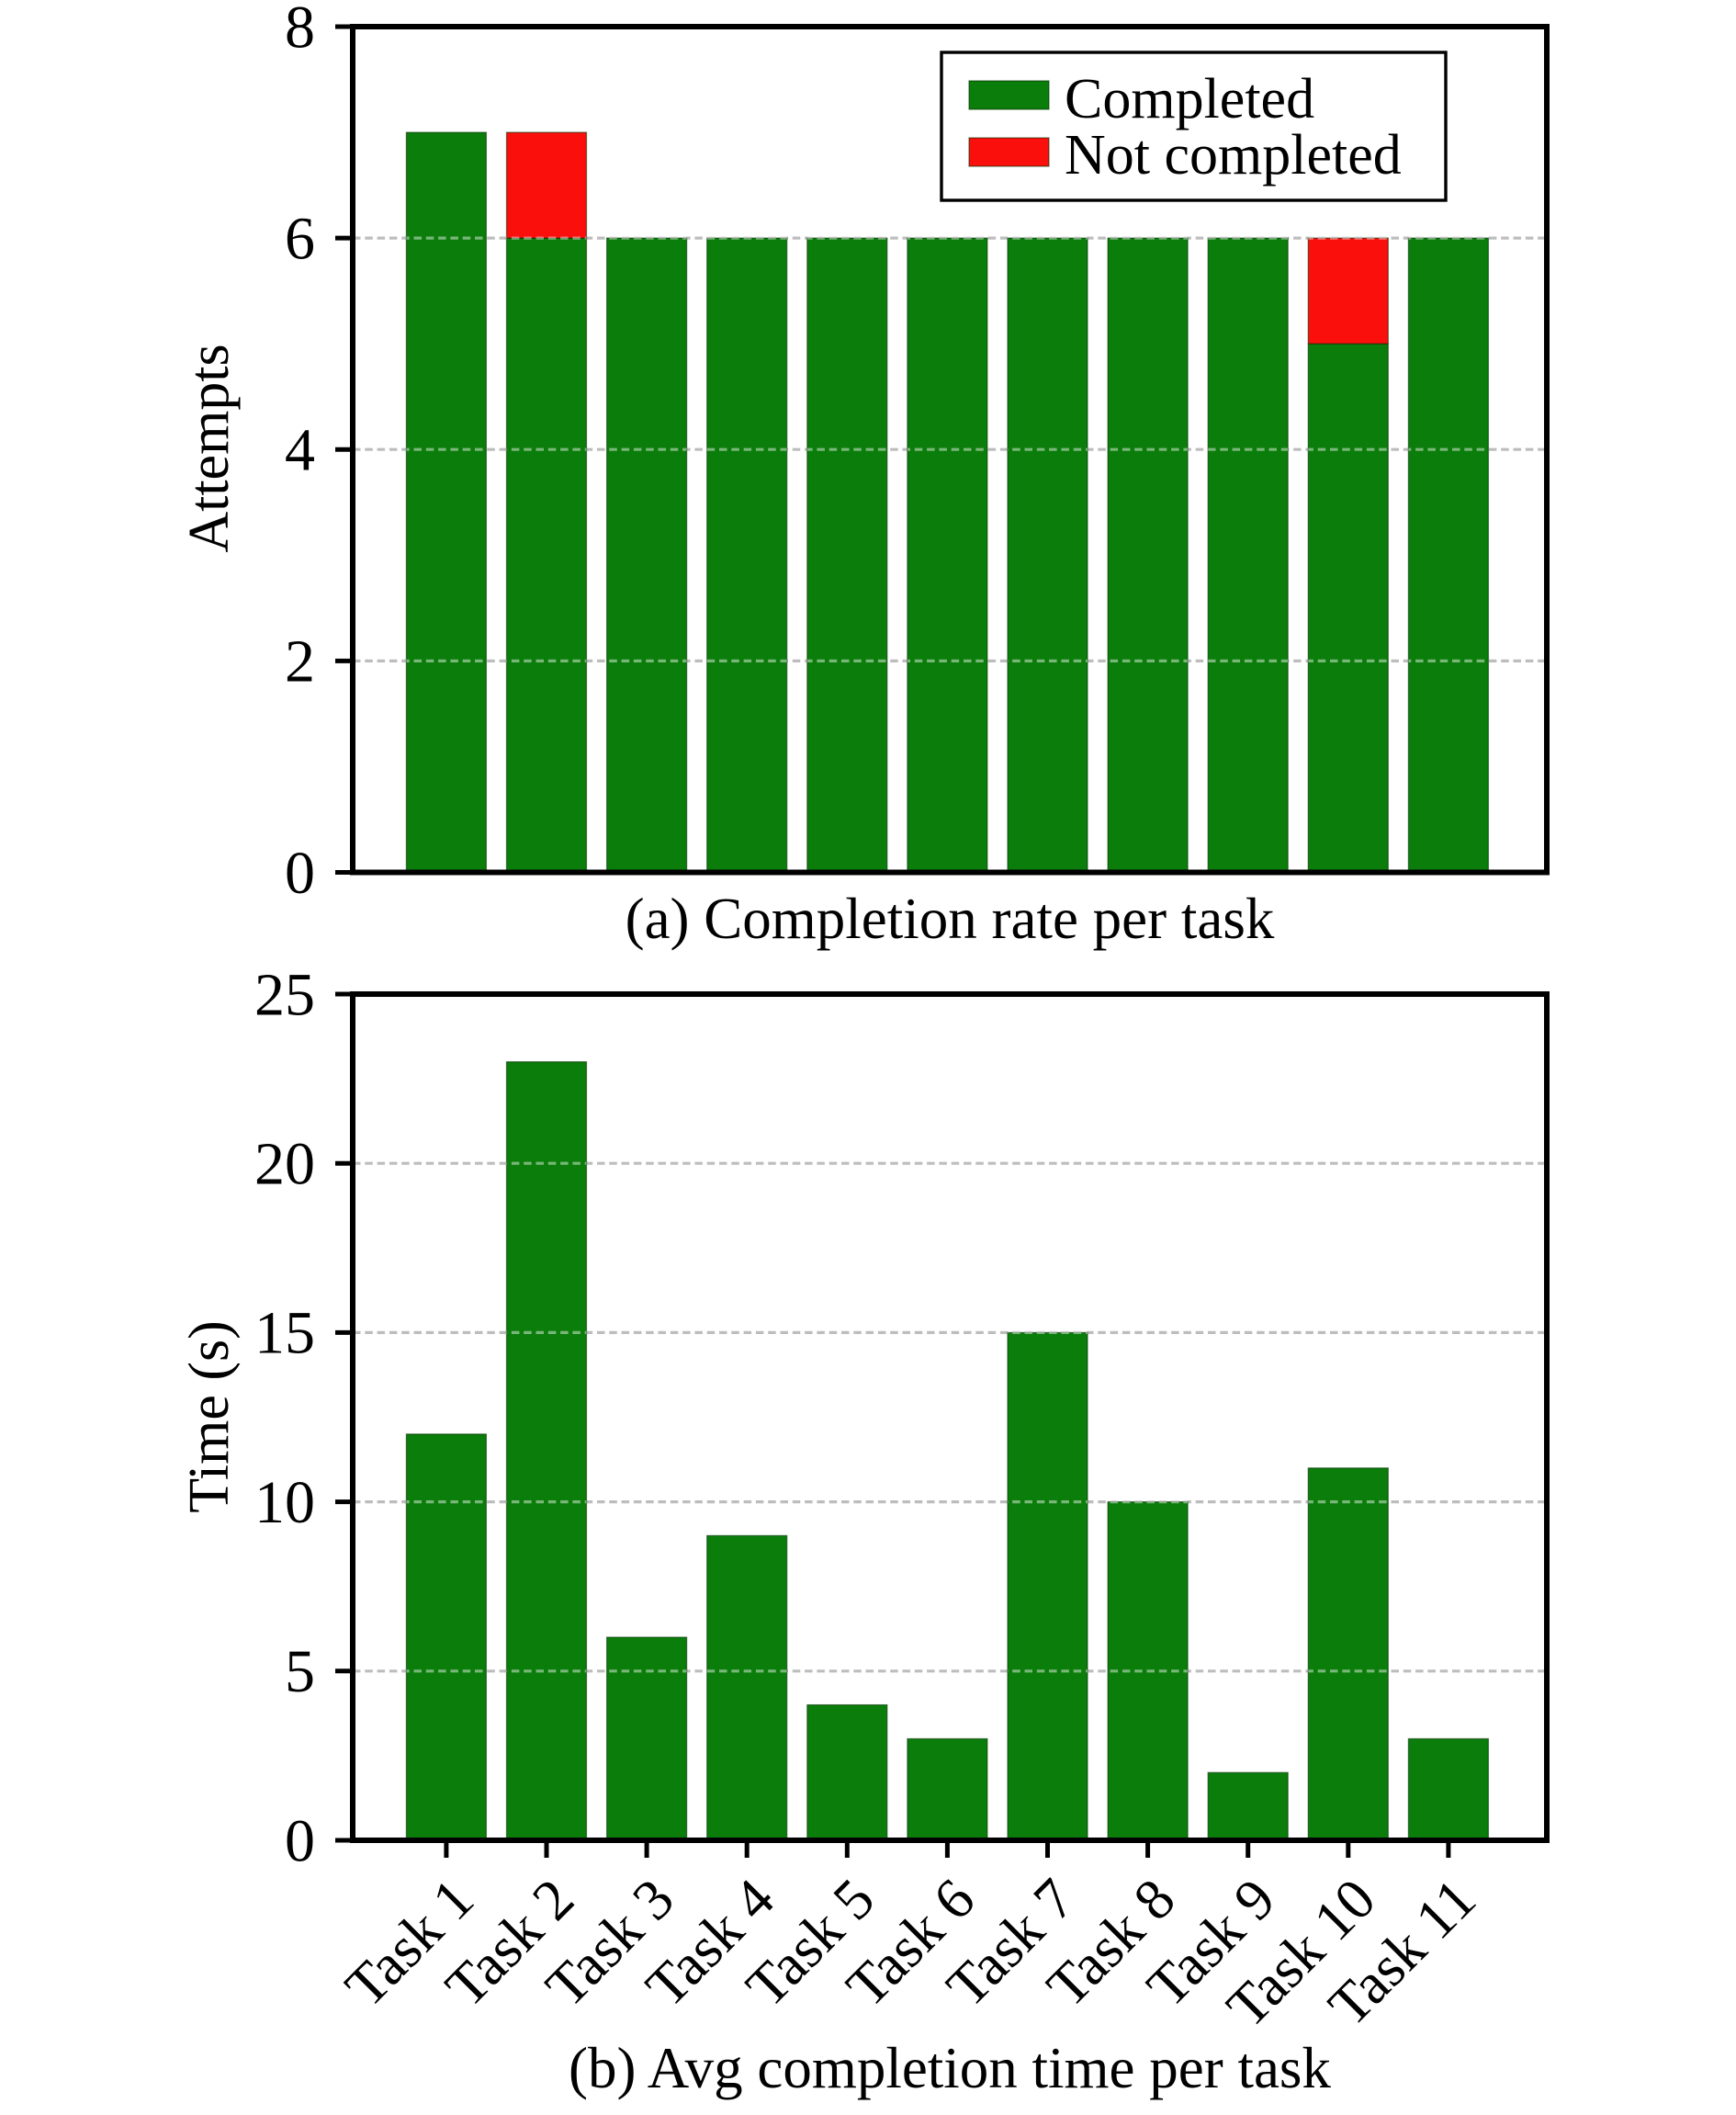 This screenshot has width=1736, height=2115. What do you see at coordinates (284, 1164) in the screenshot?
I see `svg-text: 20` at bounding box center [284, 1164].